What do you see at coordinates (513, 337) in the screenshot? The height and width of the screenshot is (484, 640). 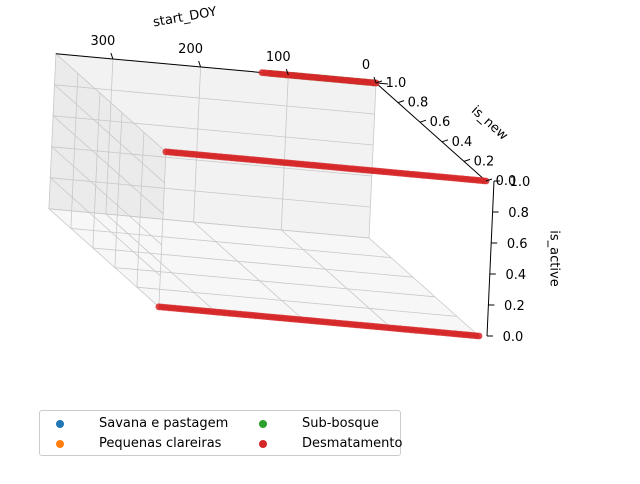 I see `z-tick-label: 0.0` at bounding box center [513, 337].